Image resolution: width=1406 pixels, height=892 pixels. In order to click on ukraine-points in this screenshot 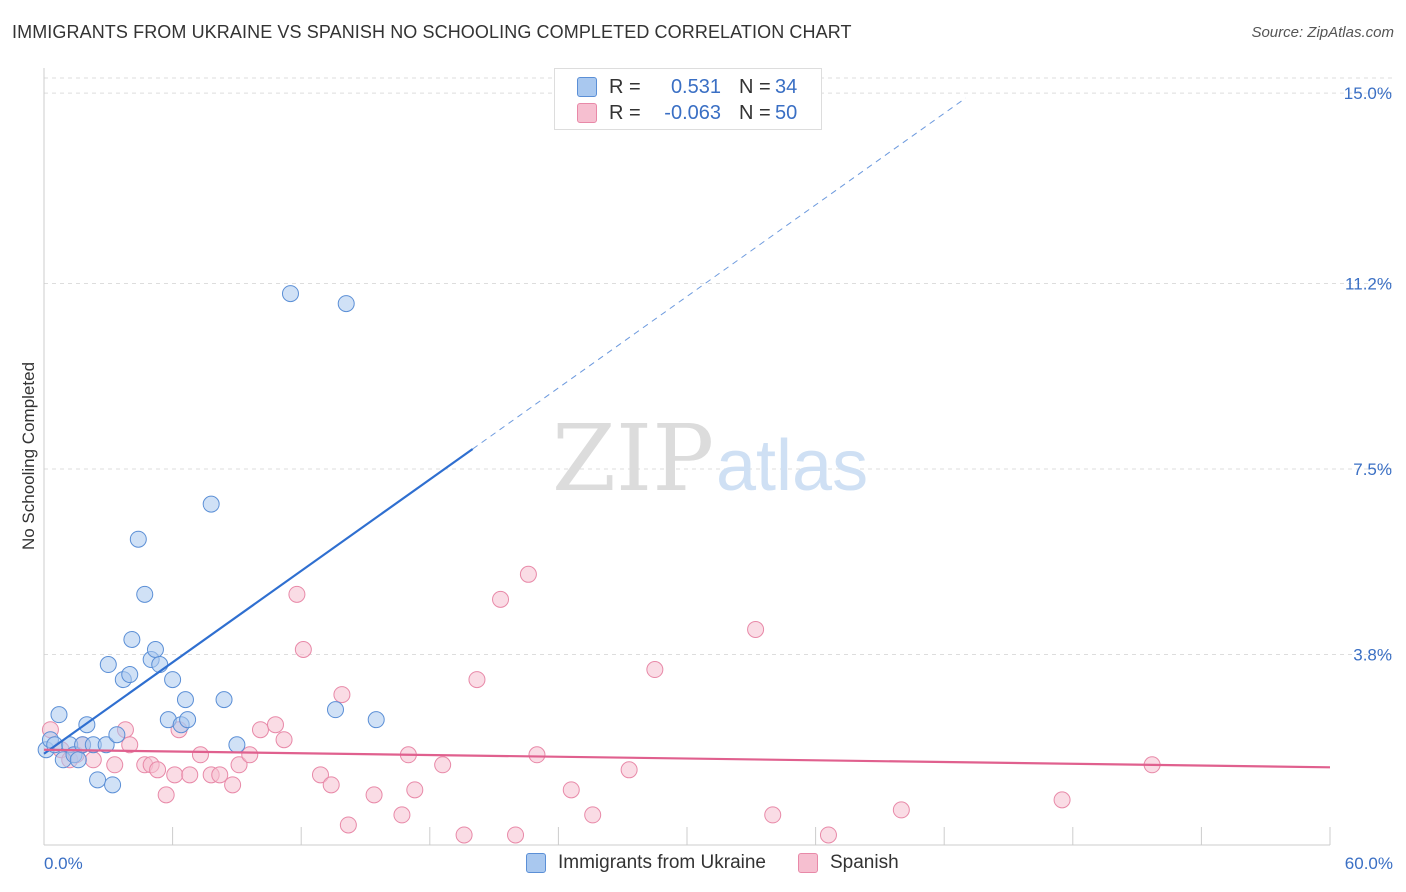, I will do `click(211, 539)`.